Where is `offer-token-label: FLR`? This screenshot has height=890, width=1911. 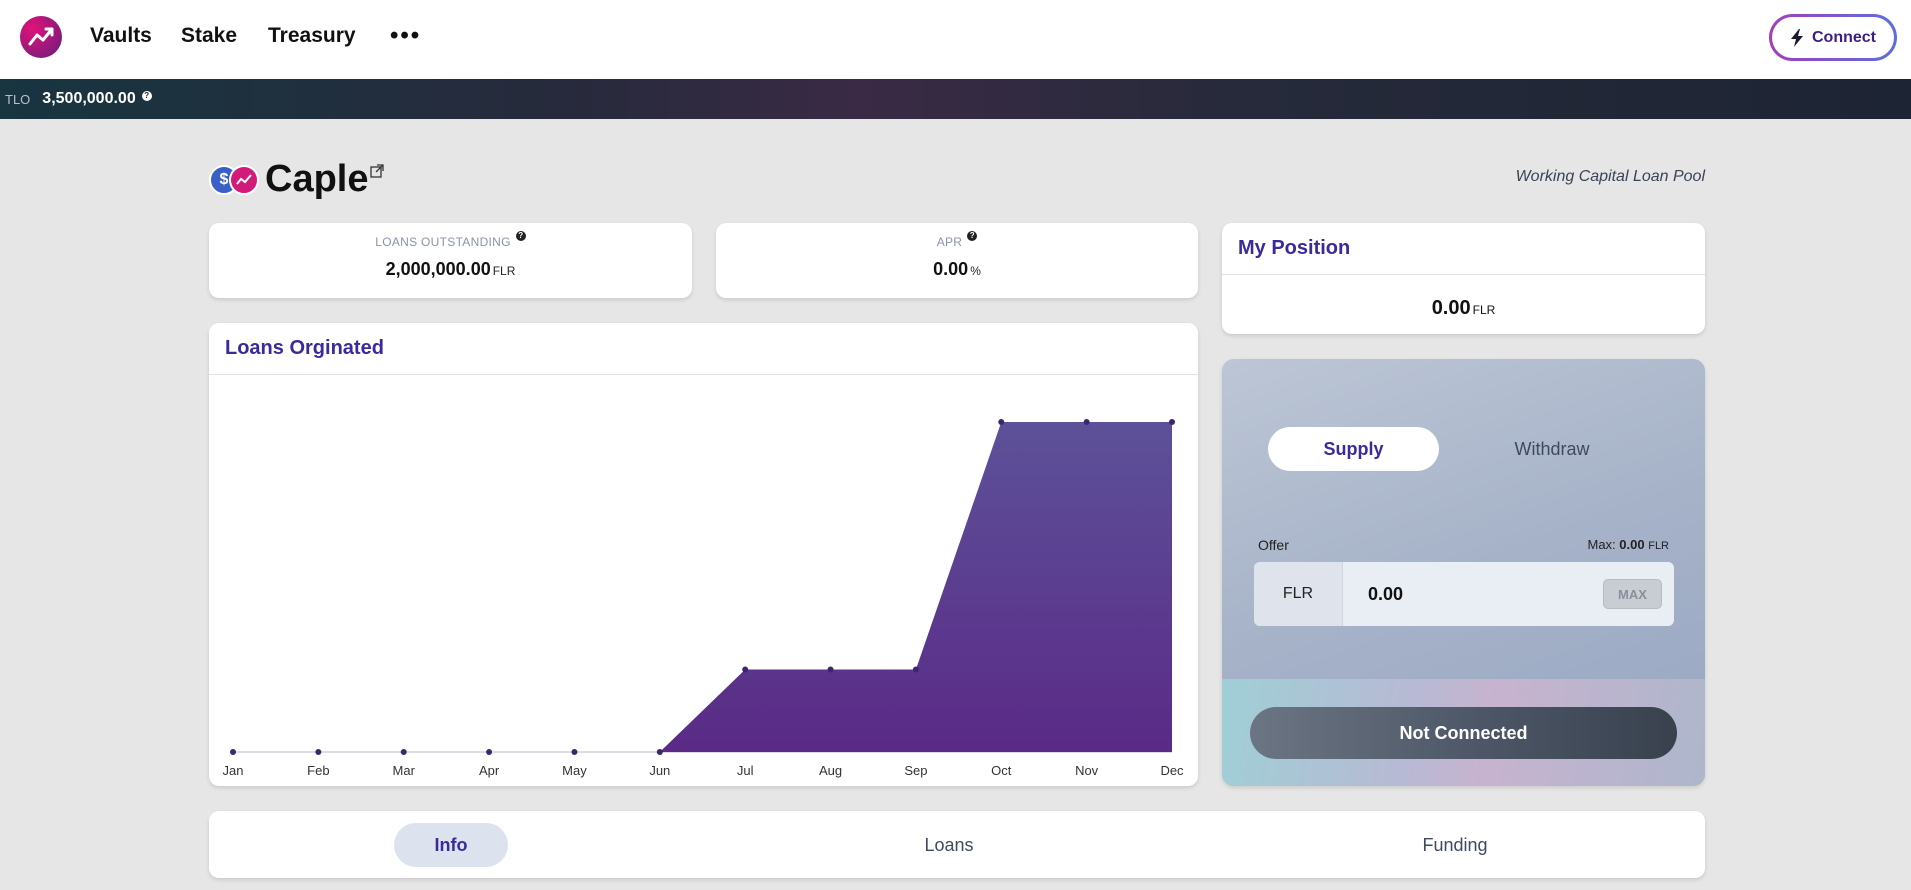 offer-token-label: FLR is located at coordinates (1298, 594).